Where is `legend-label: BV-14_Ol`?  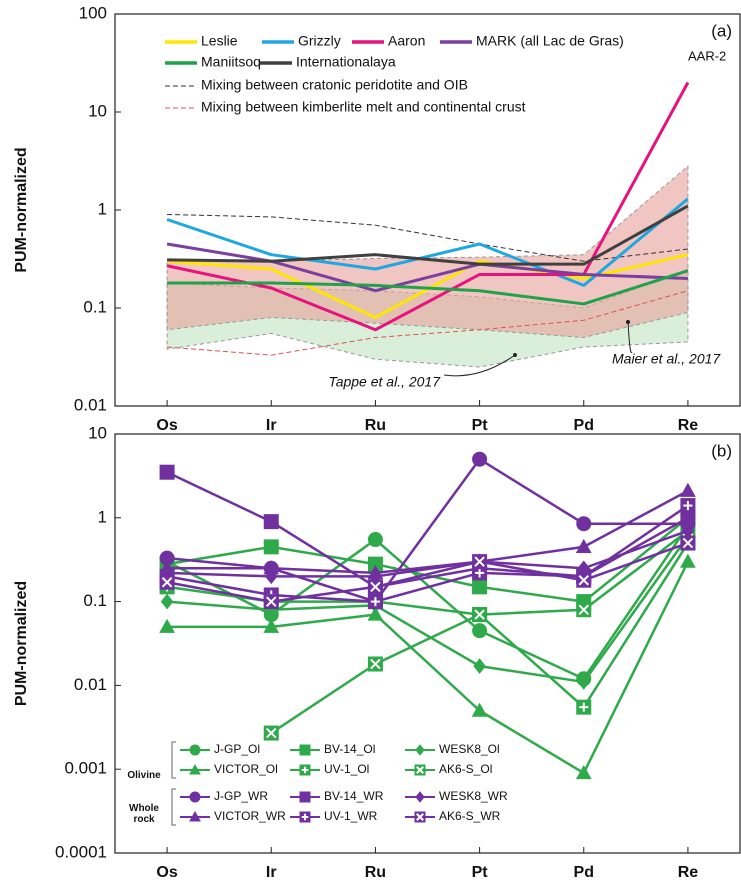
legend-label: BV-14_Ol is located at coordinates (349, 749).